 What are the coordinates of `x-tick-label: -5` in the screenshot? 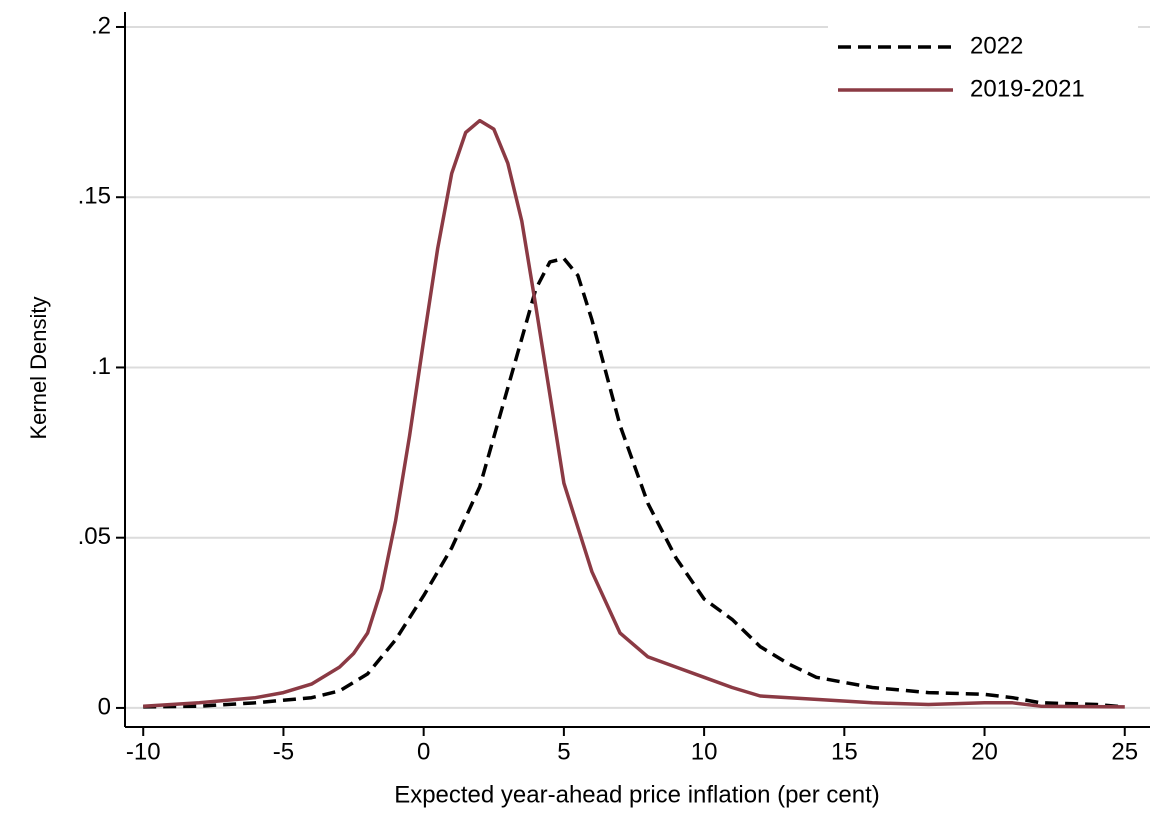 It's located at (283, 751).